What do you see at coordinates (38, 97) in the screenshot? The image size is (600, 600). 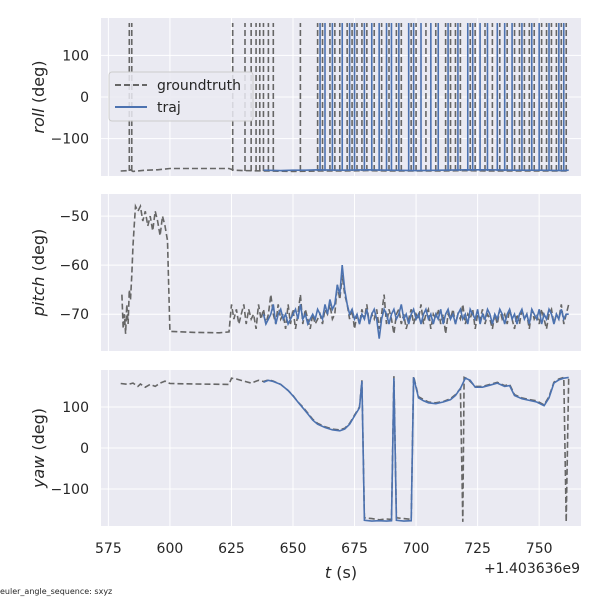 I see `roll-axis-label: roll (deg)` at bounding box center [38, 97].